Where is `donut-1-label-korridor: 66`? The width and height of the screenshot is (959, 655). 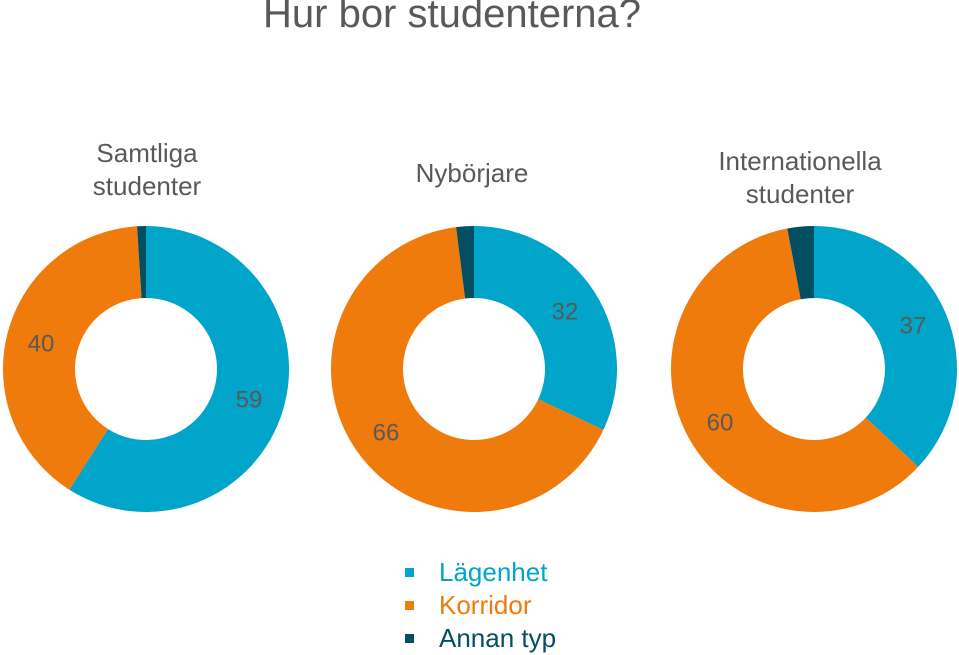
donut-1-label-korridor: 66 is located at coordinates (386, 432).